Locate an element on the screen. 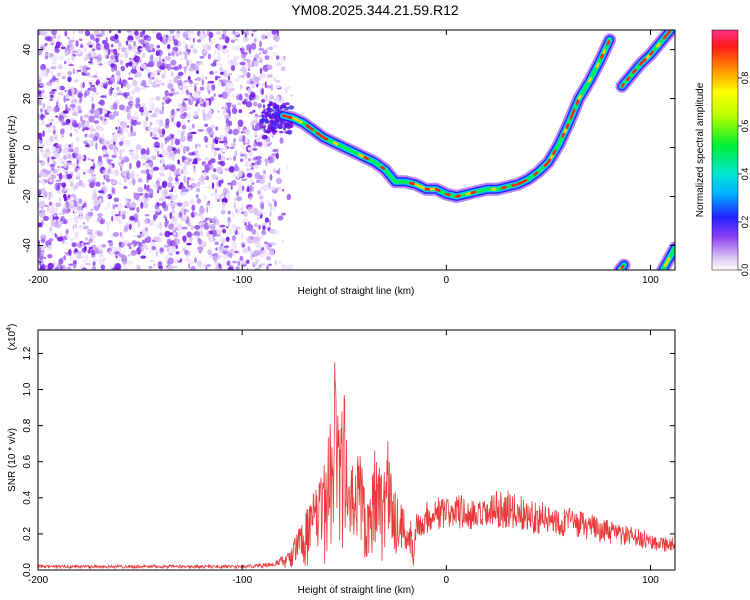  ridge-fragment-peak is located at coordinates (622, 266).